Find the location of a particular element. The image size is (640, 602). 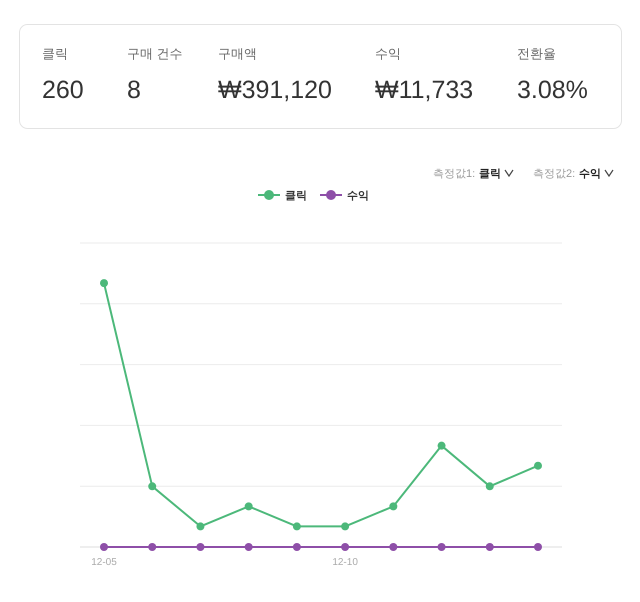

x-tick-label: 12-10 is located at coordinates (345, 562).